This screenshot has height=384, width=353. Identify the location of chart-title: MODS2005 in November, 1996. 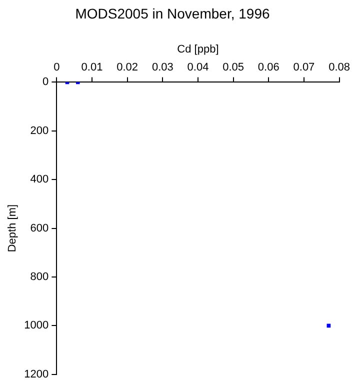
(172, 13).